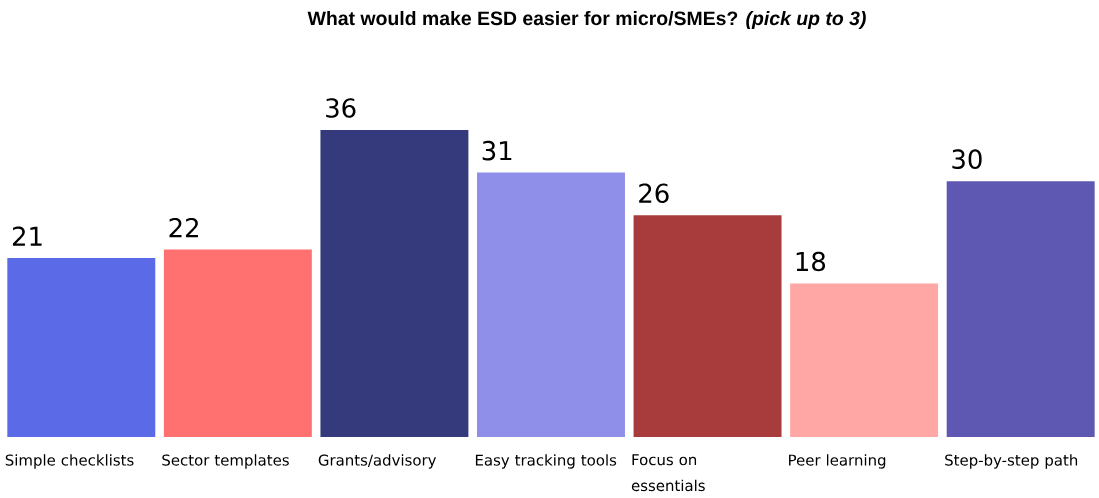 The height and width of the screenshot is (498, 1099). I want to click on data-label: 26, so click(654, 193).